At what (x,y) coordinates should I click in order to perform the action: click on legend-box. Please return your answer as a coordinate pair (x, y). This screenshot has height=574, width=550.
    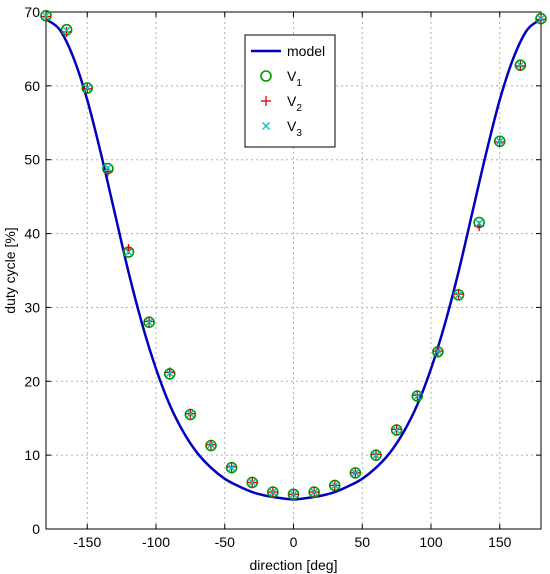
    Looking at the image, I should click on (290, 91).